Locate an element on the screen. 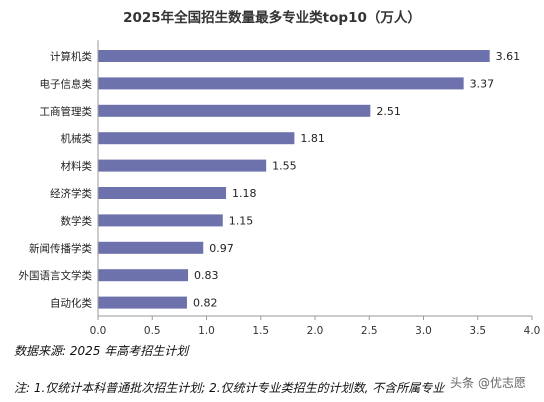  x-tick-label: 1.5 is located at coordinates (260, 331).